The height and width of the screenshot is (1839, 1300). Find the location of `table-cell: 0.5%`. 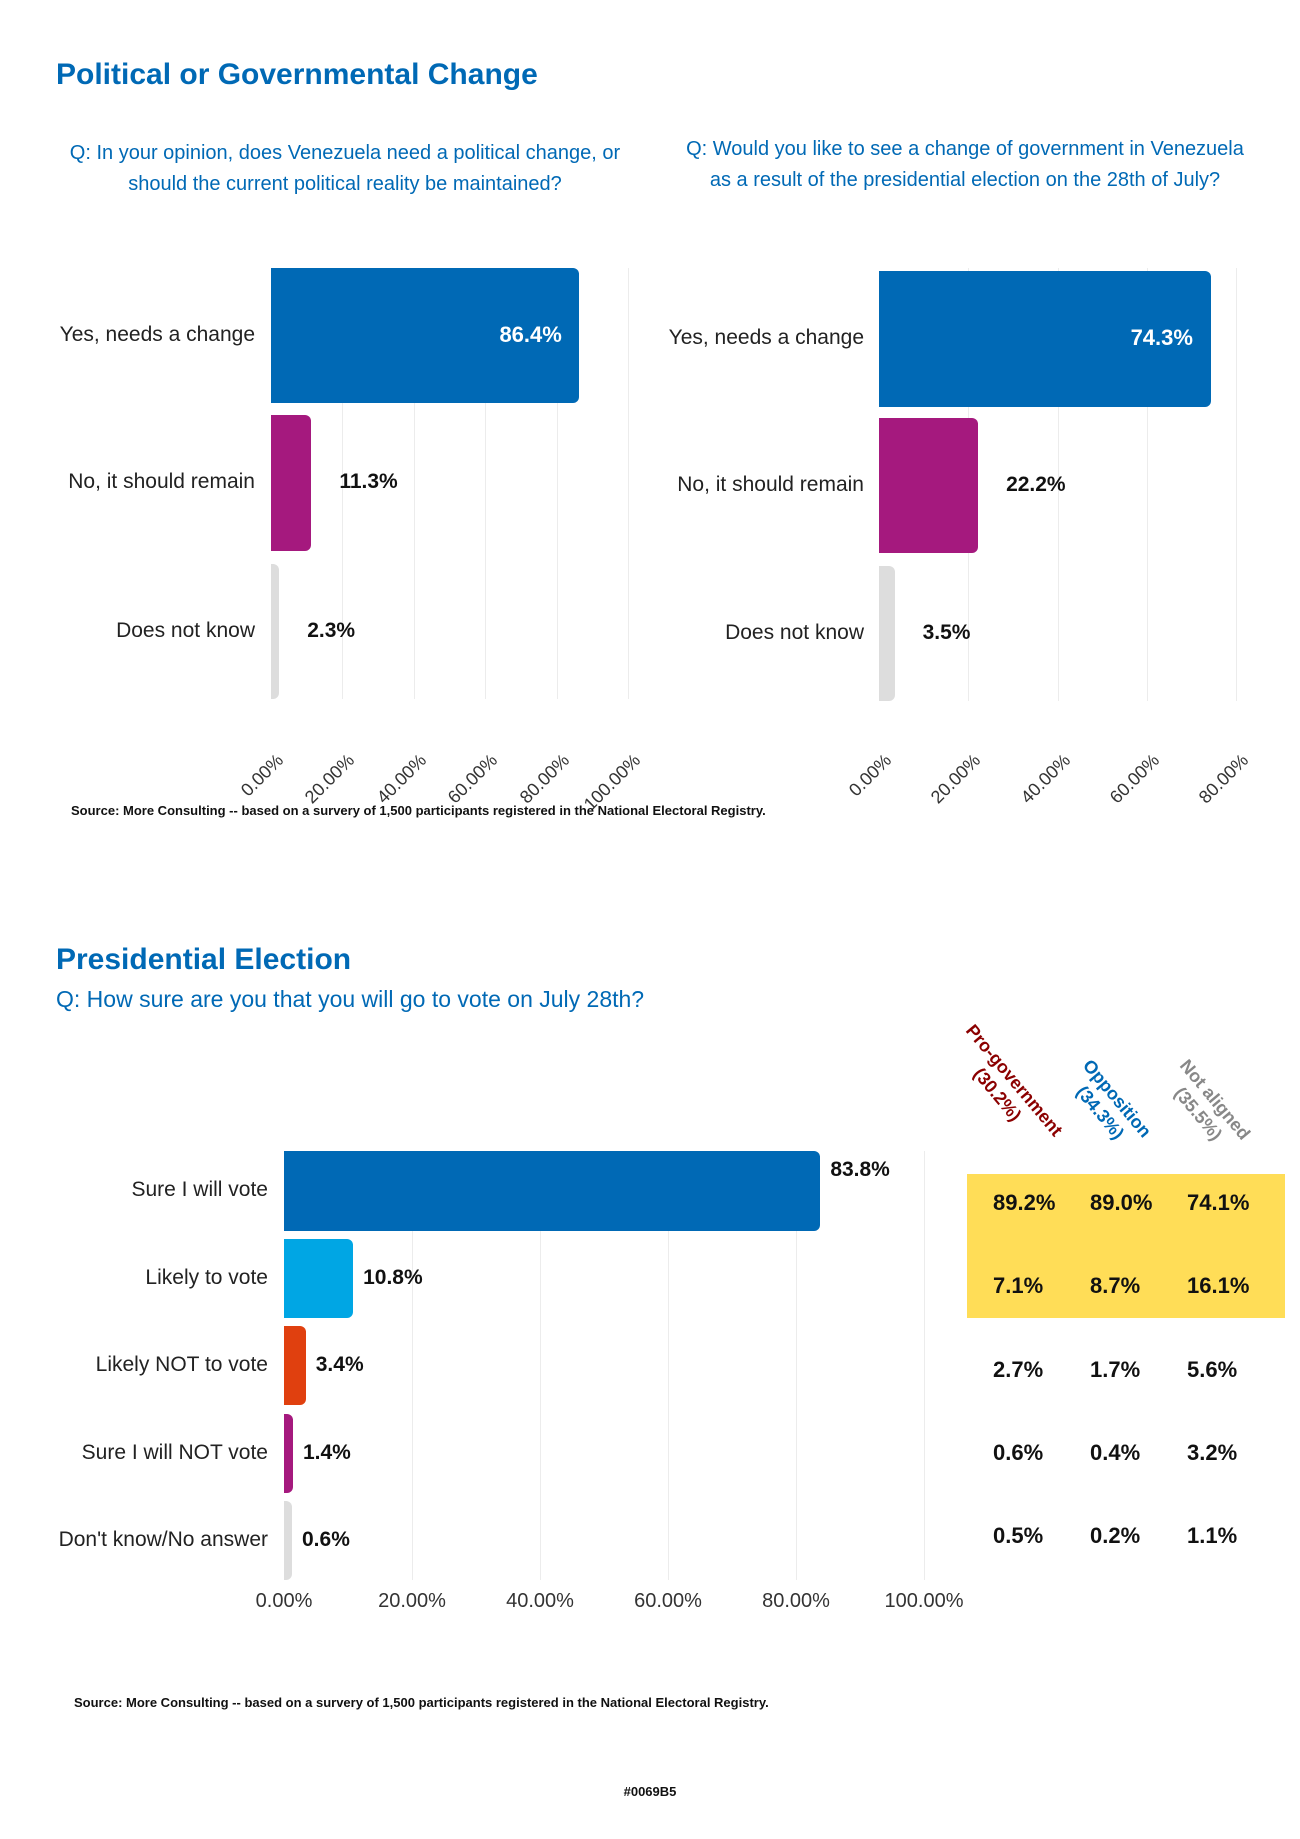

table-cell: 0.5% is located at coordinates (1018, 1535).